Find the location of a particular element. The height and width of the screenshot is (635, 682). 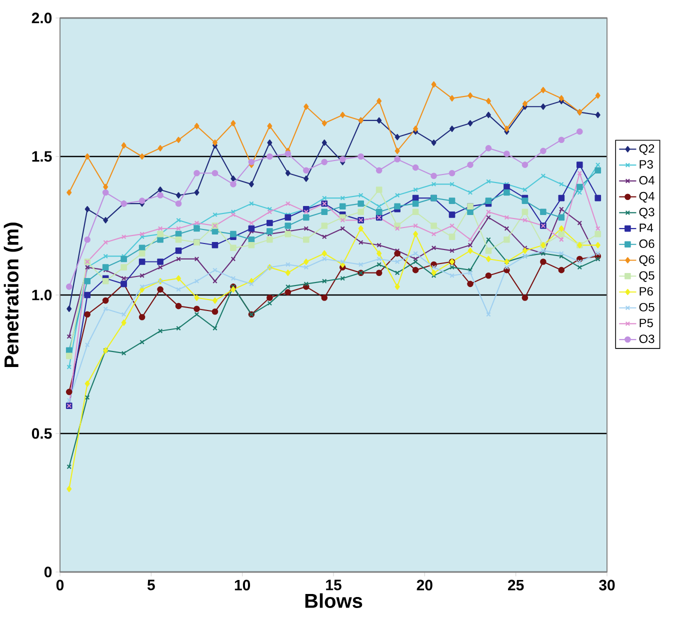

y-tick-label: 1.5 is located at coordinates (42, 156).